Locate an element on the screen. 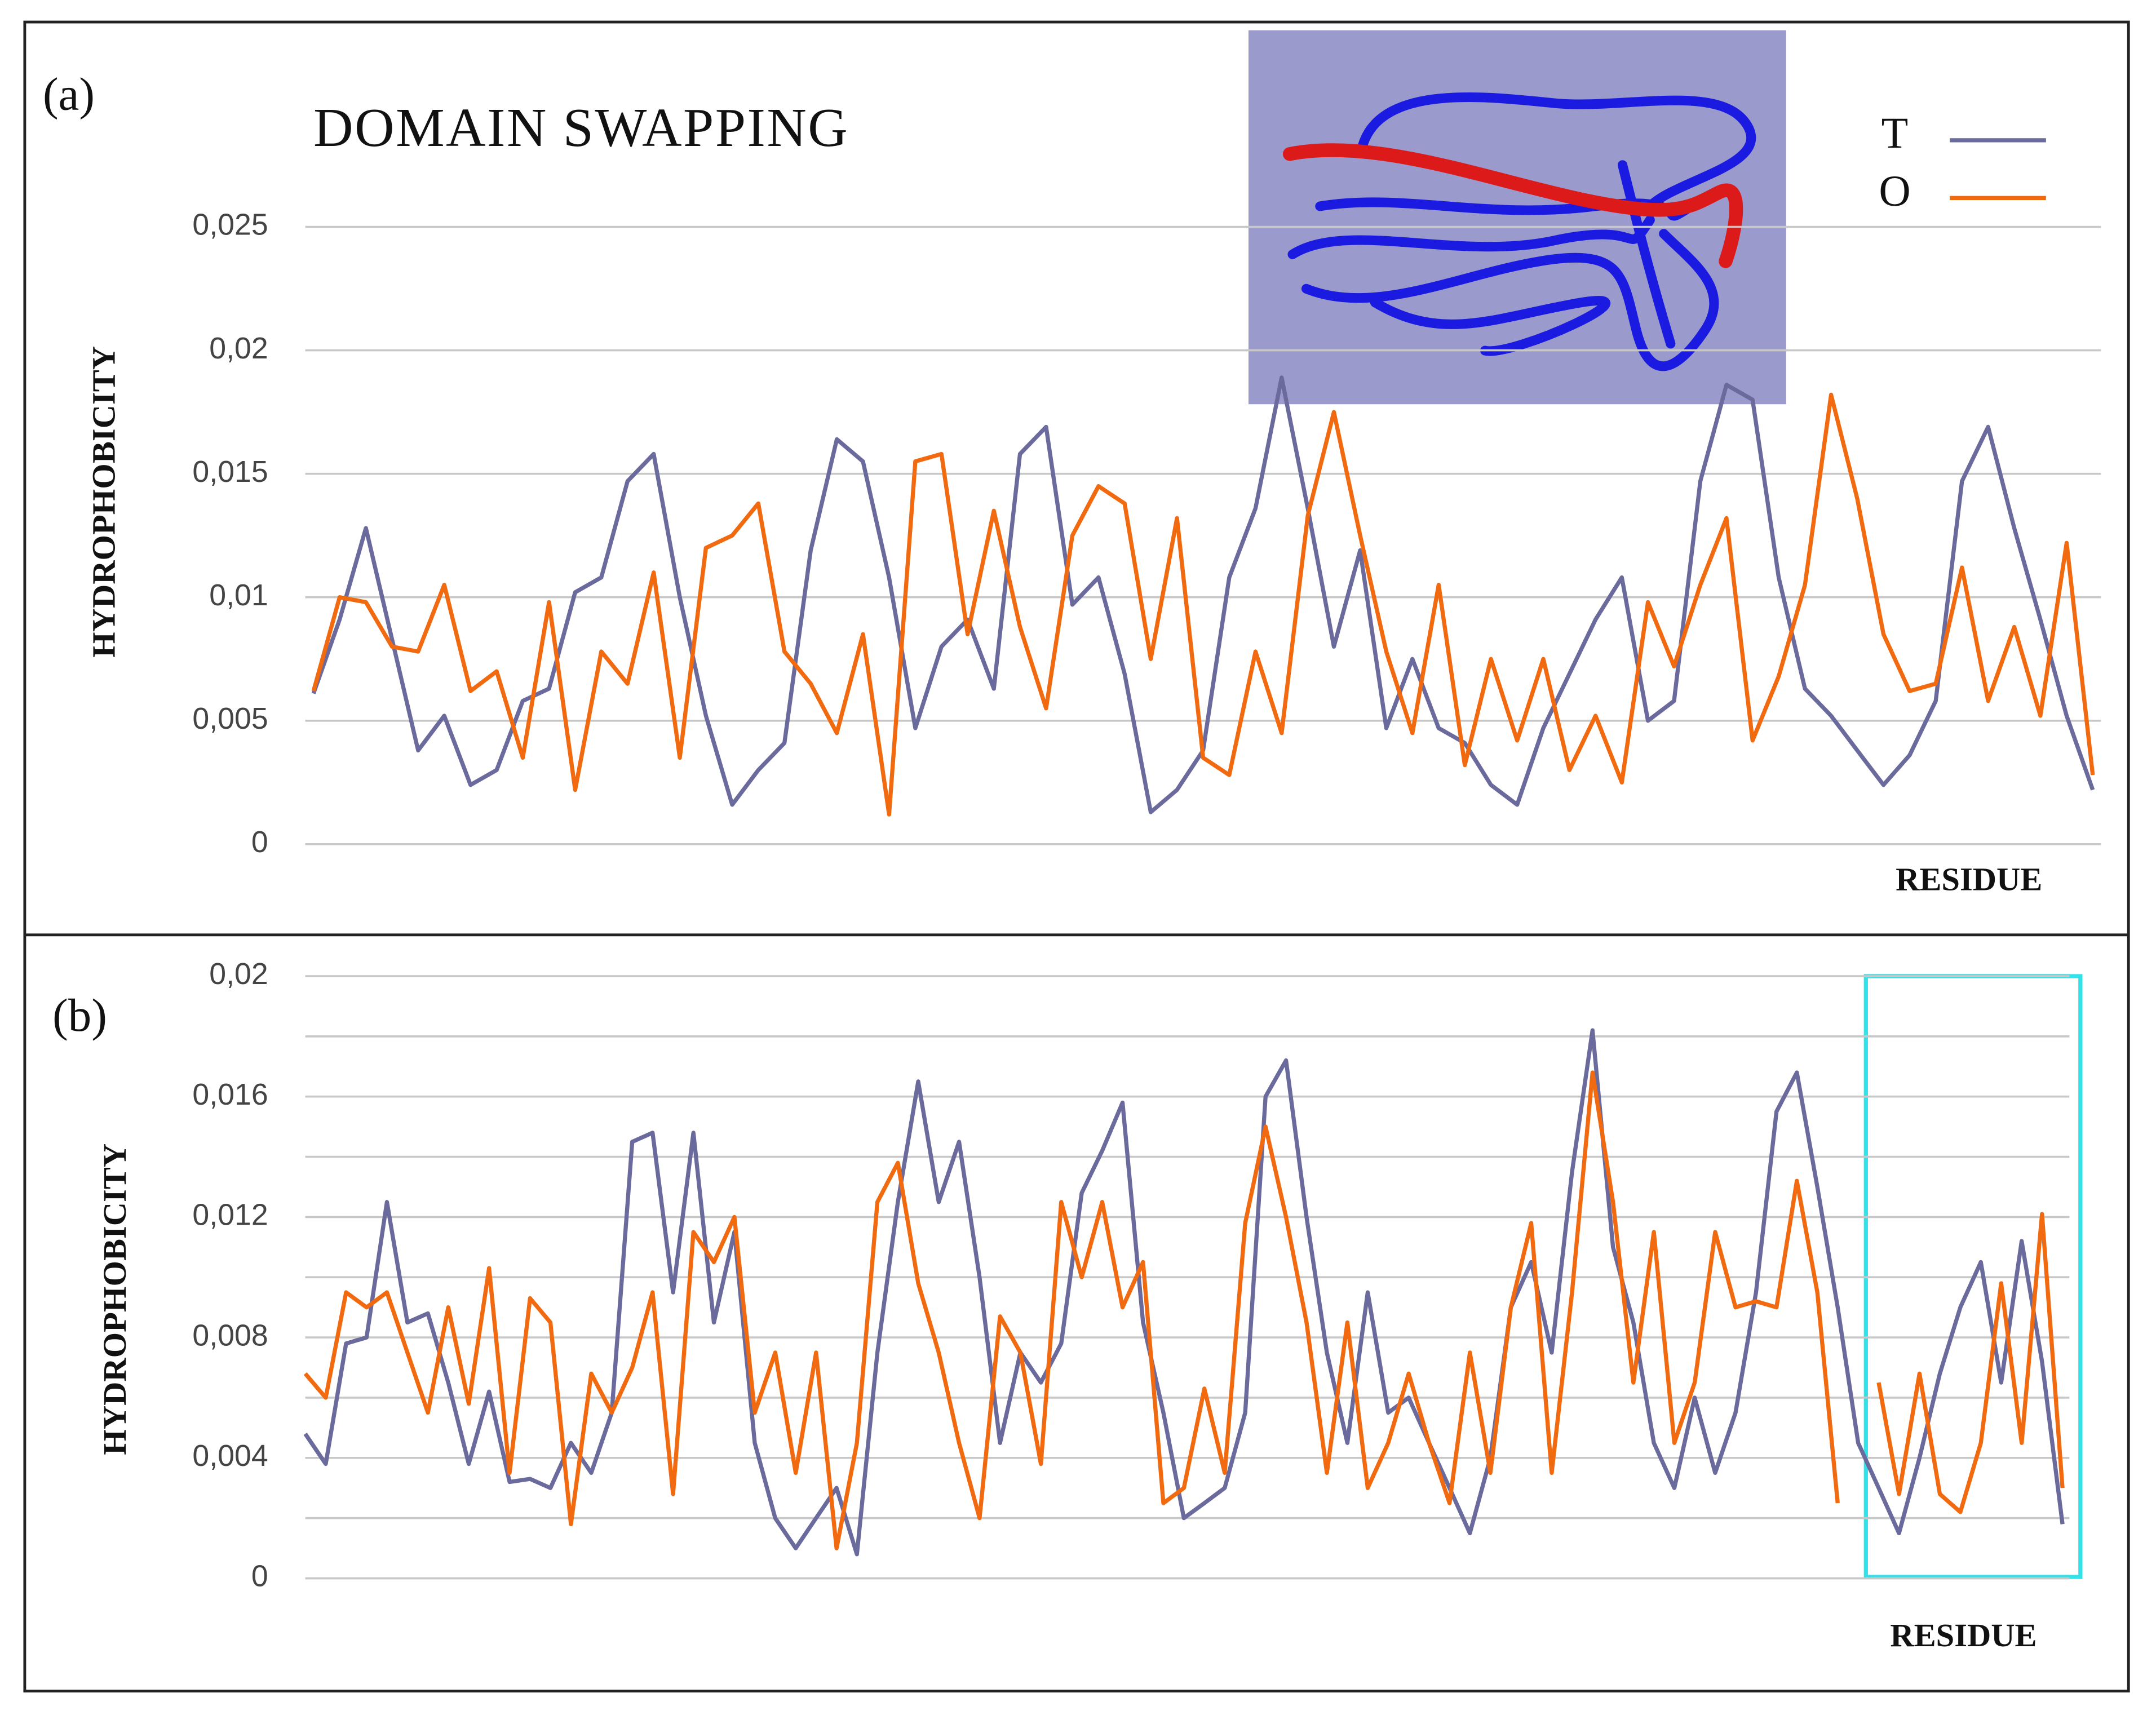 Image resolution: width=2156 pixels, height=1715 pixels. panel-label: (b) is located at coordinates (80, 1015).